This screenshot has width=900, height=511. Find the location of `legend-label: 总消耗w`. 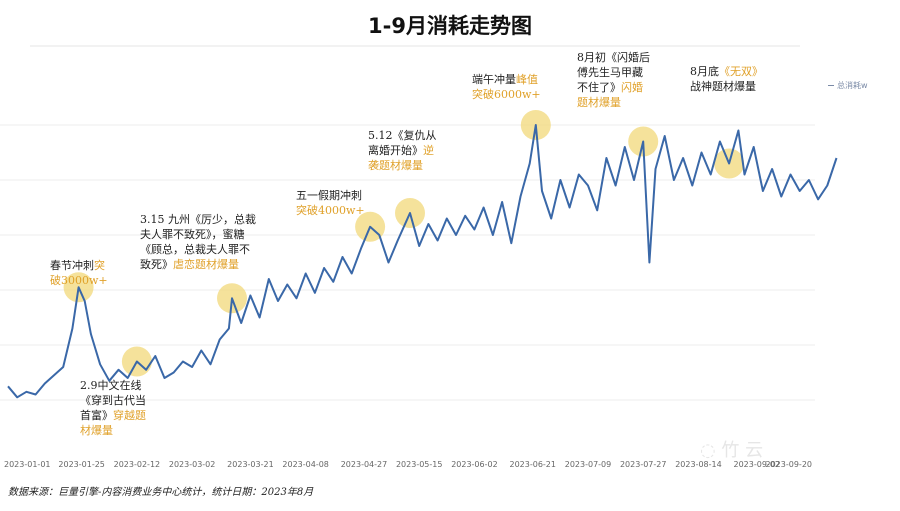

legend-label: 总消耗w is located at coordinates (852, 85).